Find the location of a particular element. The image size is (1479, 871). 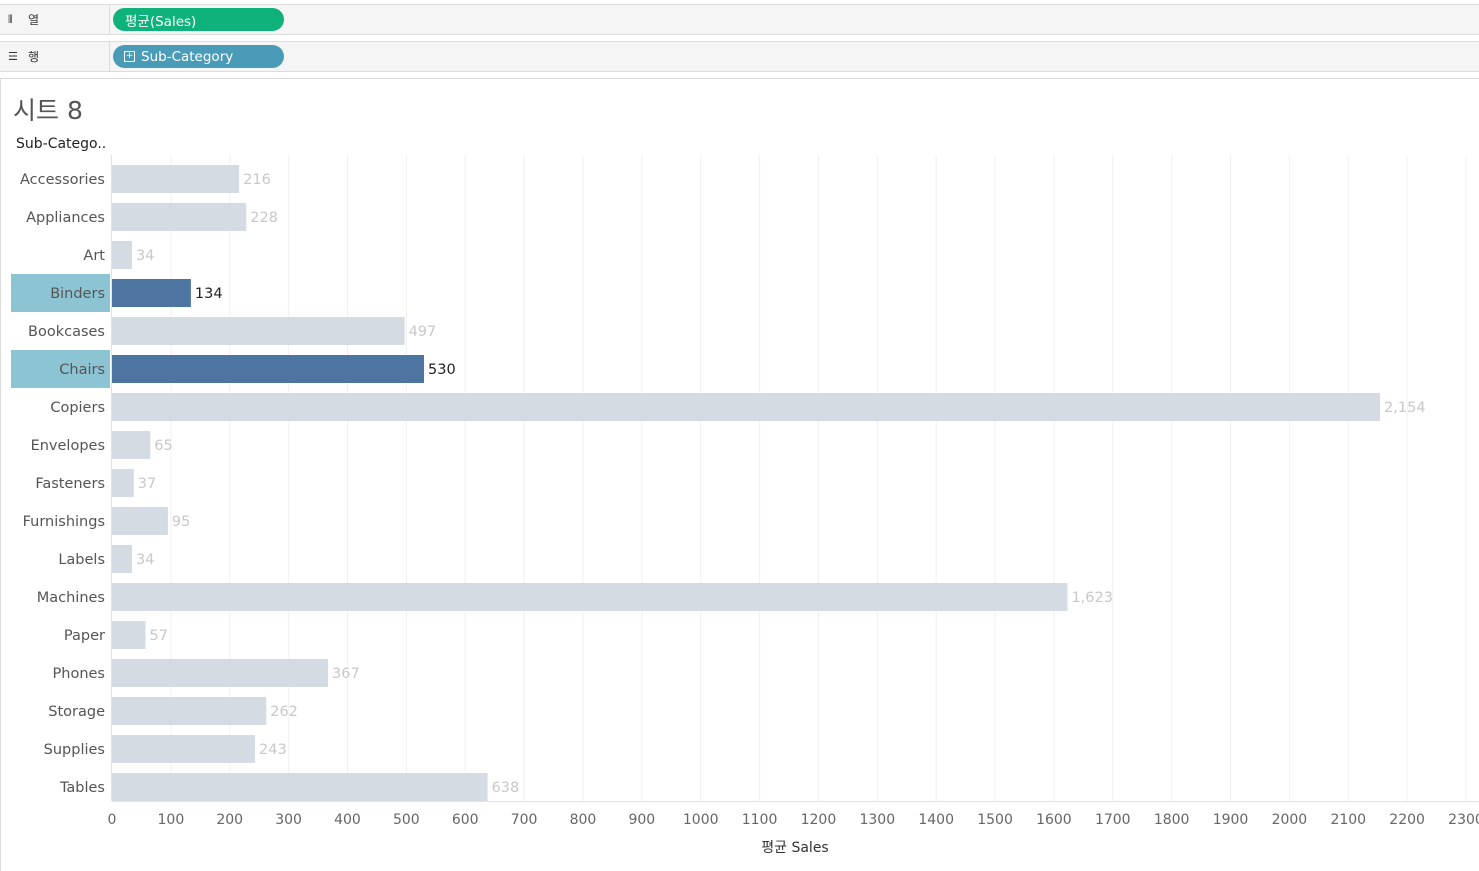

x-tick-label: 1200 is located at coordinates (819, 820).